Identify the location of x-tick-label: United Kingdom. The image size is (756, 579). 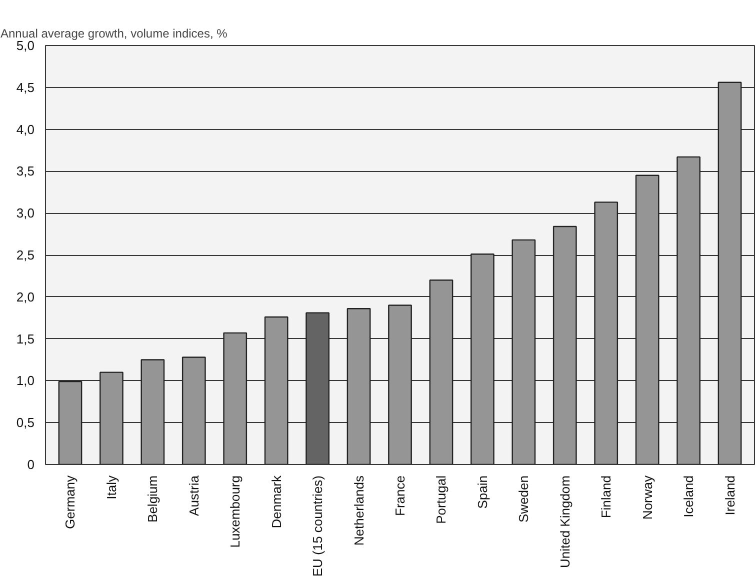
(564, 522).